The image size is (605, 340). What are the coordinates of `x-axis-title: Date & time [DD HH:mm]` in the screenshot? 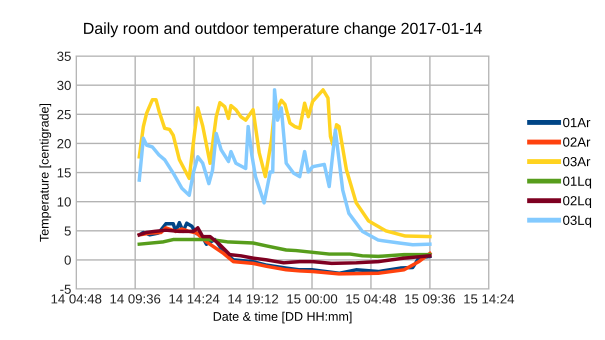 It's located at (283, 318).